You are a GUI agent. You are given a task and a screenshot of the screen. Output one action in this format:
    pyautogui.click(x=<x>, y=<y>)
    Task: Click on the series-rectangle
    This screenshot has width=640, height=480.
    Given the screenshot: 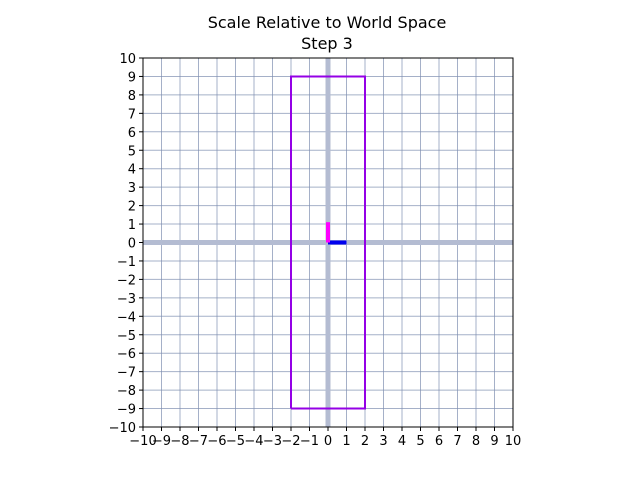 What is the action you would take?
    pyautogui.click(x=328, y=242)
    